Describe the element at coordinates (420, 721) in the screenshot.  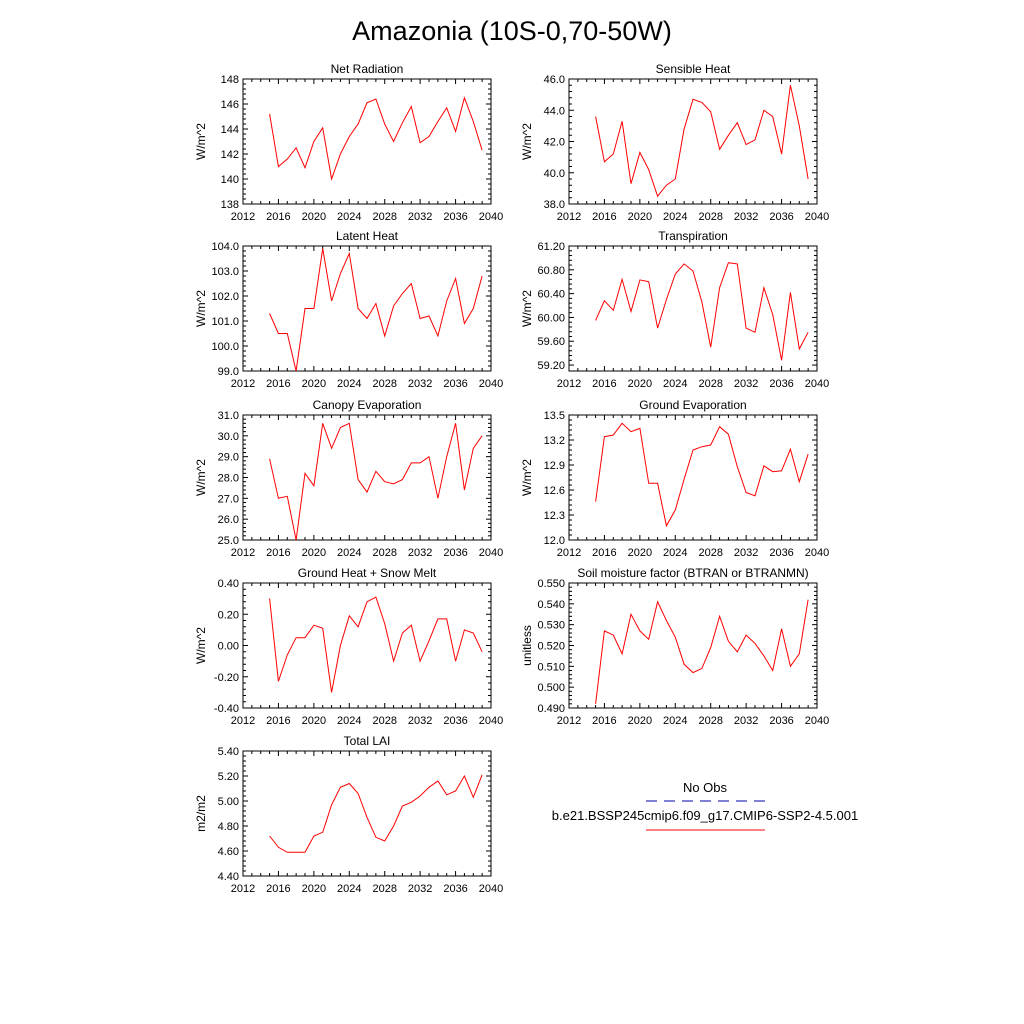
I see `ground-heat-snow-melt-xtick-label: 2032` at that location.